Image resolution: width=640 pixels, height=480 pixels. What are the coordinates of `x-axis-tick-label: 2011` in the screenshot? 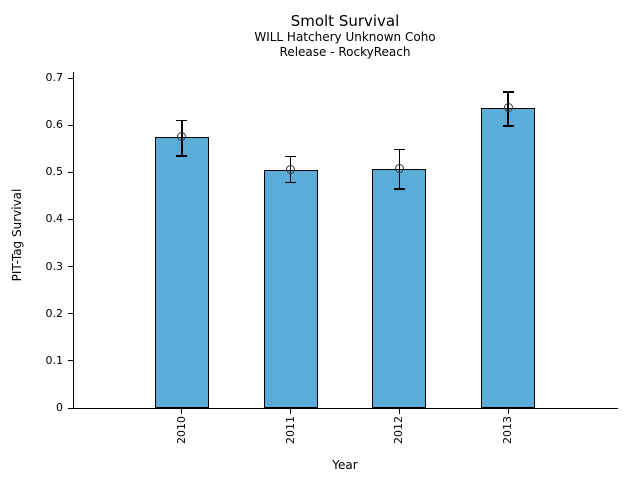 It's located at (290, 430).